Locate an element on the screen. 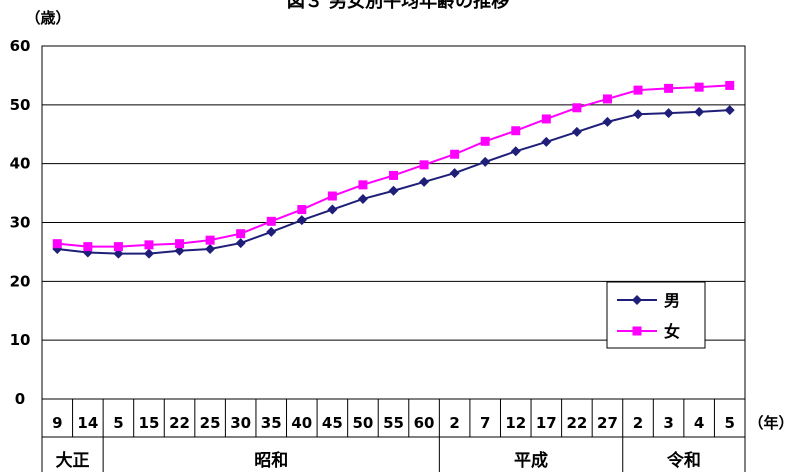 This screenshot has width=791, height=473. y-axis-label: （歳） is located at coordinates (47, 18).